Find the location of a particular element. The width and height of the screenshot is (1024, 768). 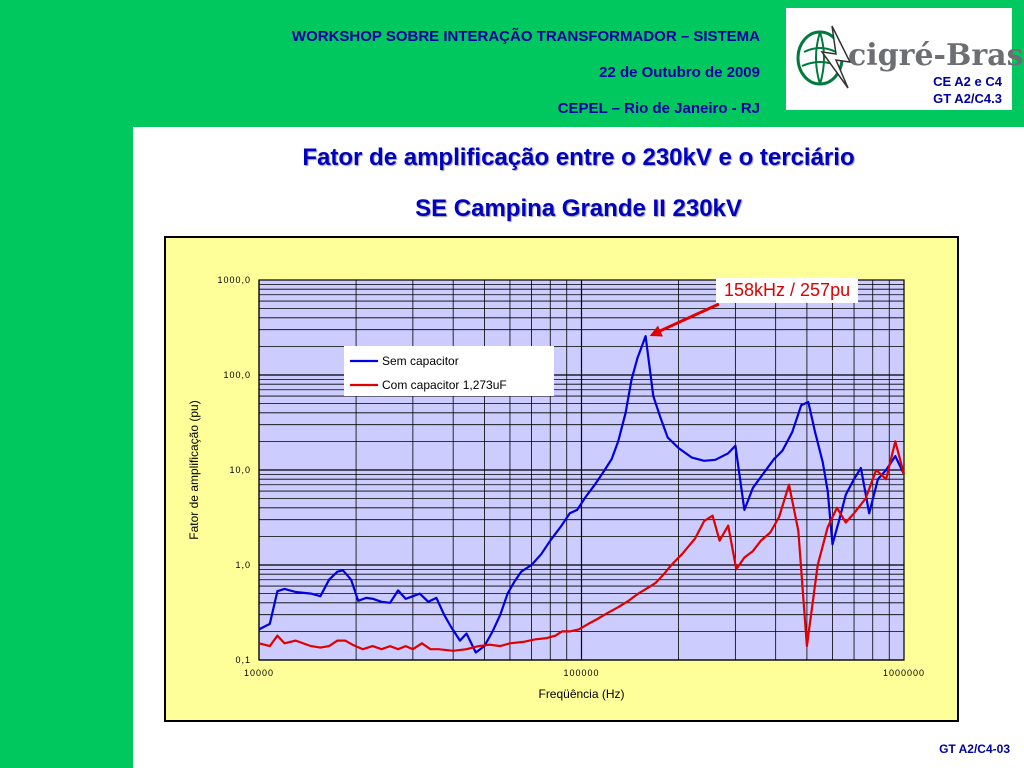

y-tick-label: 1000,0 is located at coordinates (234, 280).